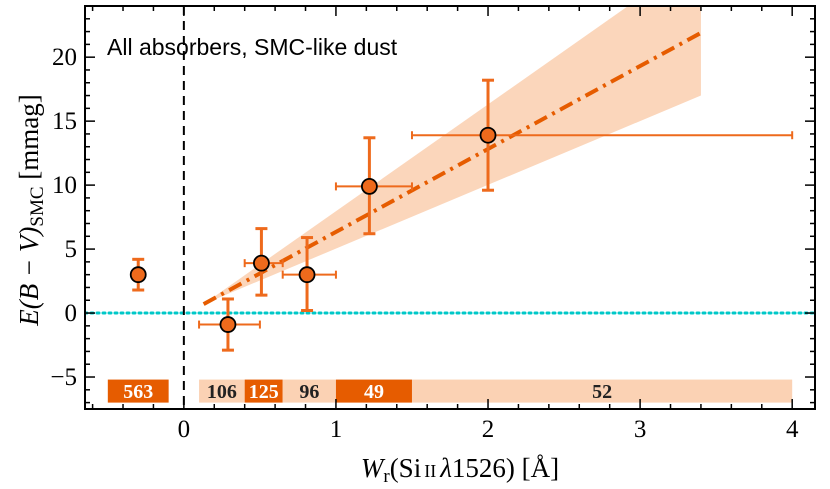 The width and height of the screenshot is (830, 489). Describe the element at coordinates (64, 57) in the screenshot. I see `y-tick-label: 20` at that location.